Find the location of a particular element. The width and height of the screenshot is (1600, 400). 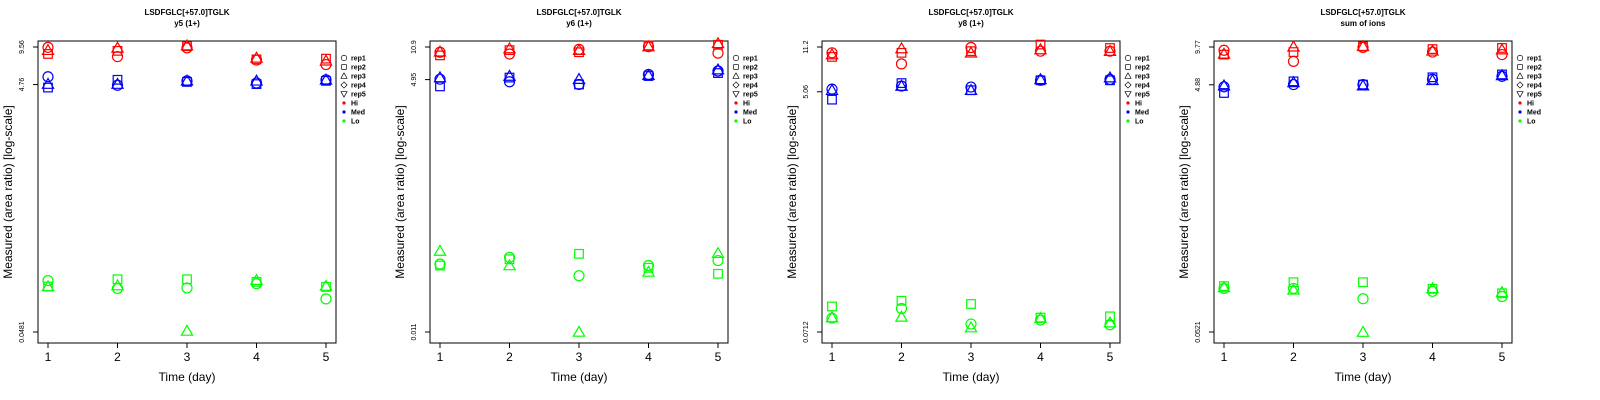

legend-label: Med is located at coordinates (1534, 113).